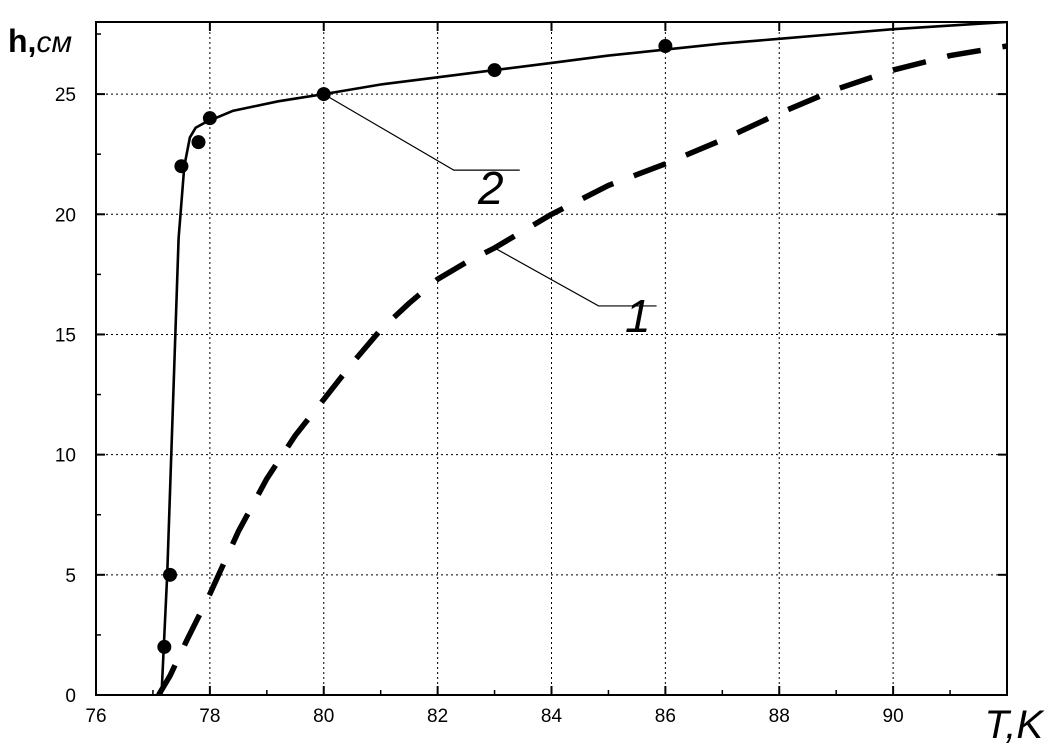 The image size is (1047, 756). I want to click on x-tick-label: 86, so click(665, 716).